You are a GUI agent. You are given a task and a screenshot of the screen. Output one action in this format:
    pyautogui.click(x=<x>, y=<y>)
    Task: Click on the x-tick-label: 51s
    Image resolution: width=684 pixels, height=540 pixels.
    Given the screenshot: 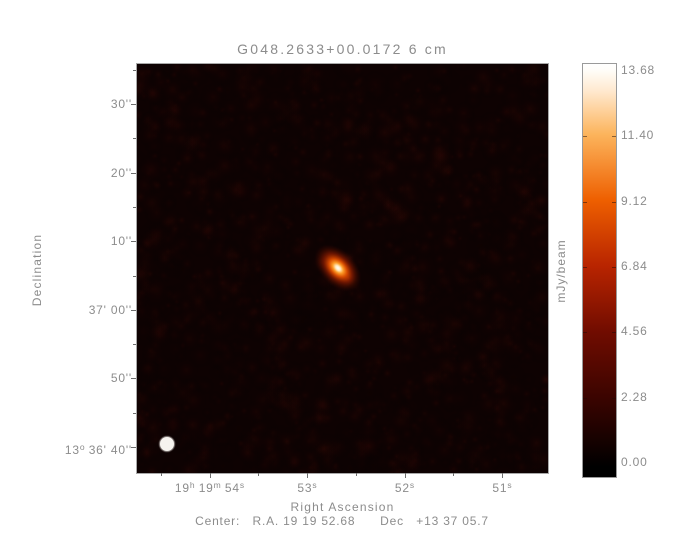 What is the action you would take?
    pyautogui.click(x=502, y=487)
    